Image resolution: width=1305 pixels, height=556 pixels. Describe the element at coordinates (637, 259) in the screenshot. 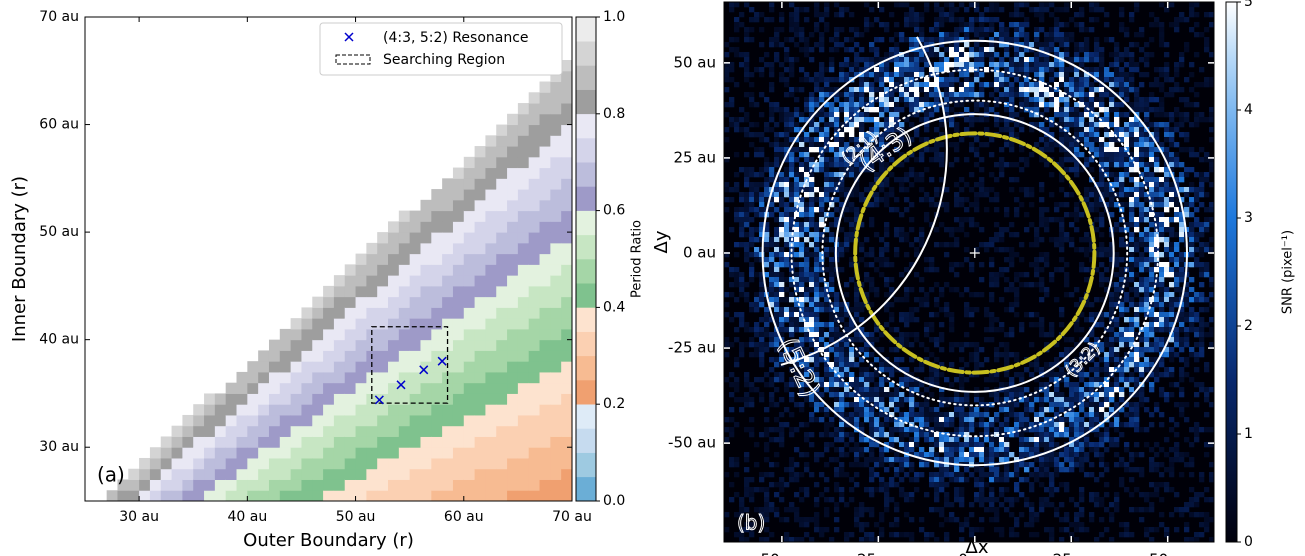

I see `colorbar-label: Period Ratio` at that location.